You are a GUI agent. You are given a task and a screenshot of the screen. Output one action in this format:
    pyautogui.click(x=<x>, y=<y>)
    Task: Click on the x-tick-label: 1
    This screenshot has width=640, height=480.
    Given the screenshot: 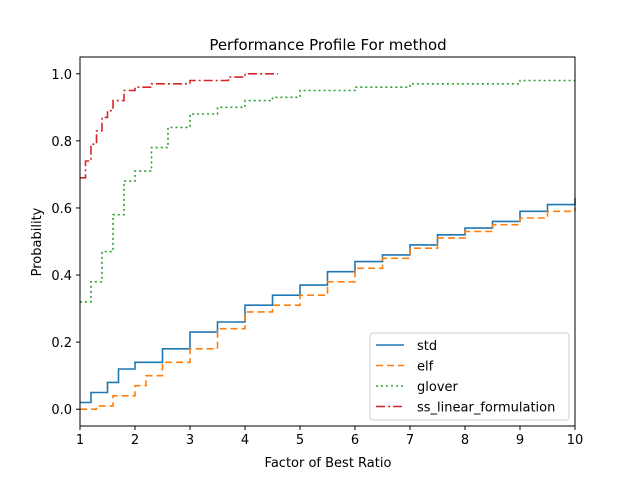 What is the action you would take?
    pyautogui.click(x=80, y=440)
    